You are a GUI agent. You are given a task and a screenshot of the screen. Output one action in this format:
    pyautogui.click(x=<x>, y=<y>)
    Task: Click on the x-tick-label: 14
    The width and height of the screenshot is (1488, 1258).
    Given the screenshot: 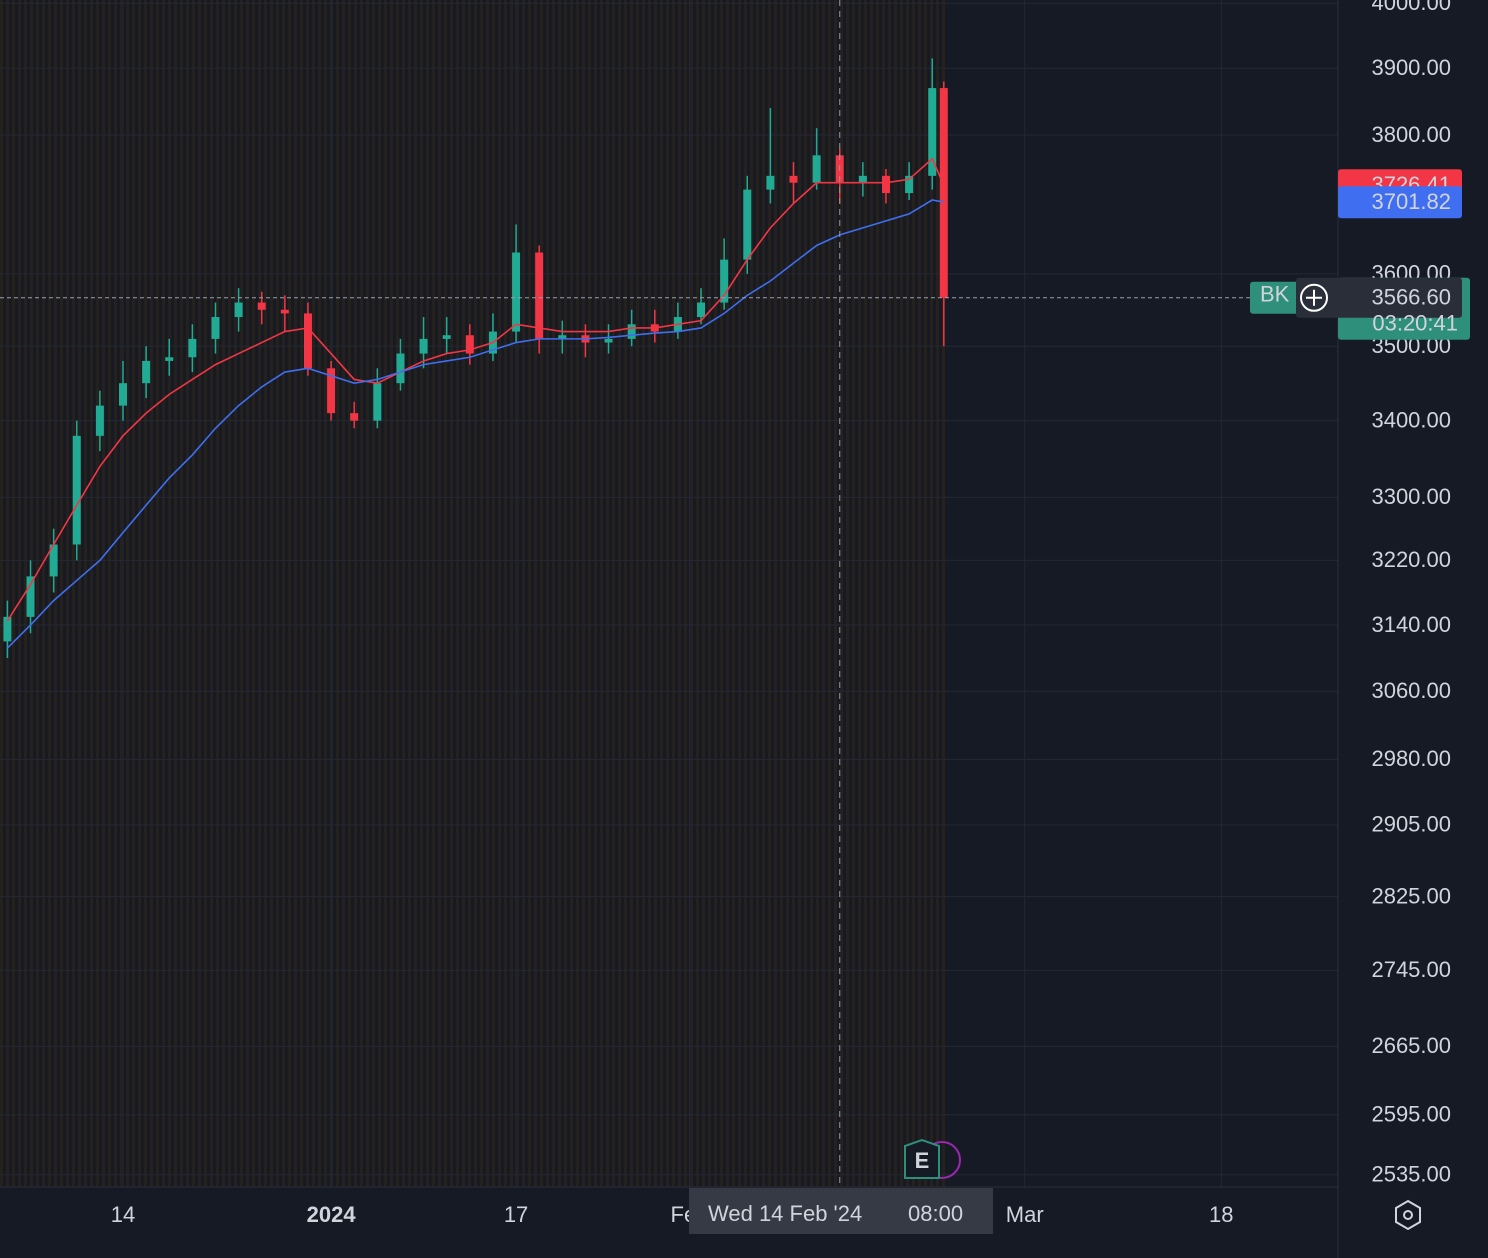 What is the action you would take?
    pyautogui.click(x=123, y=1214)
    